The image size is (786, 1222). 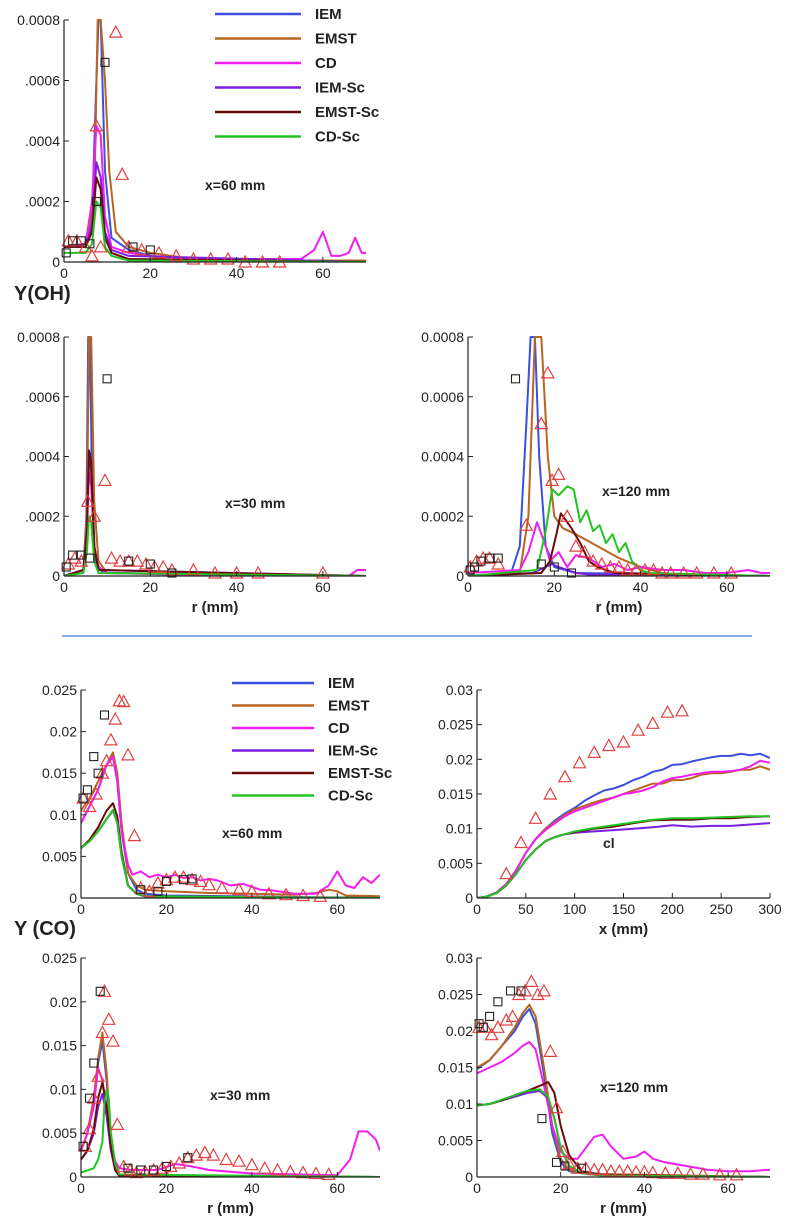 I want to click on panel-annotation: x=60 mm, so click(x=235, y=185).